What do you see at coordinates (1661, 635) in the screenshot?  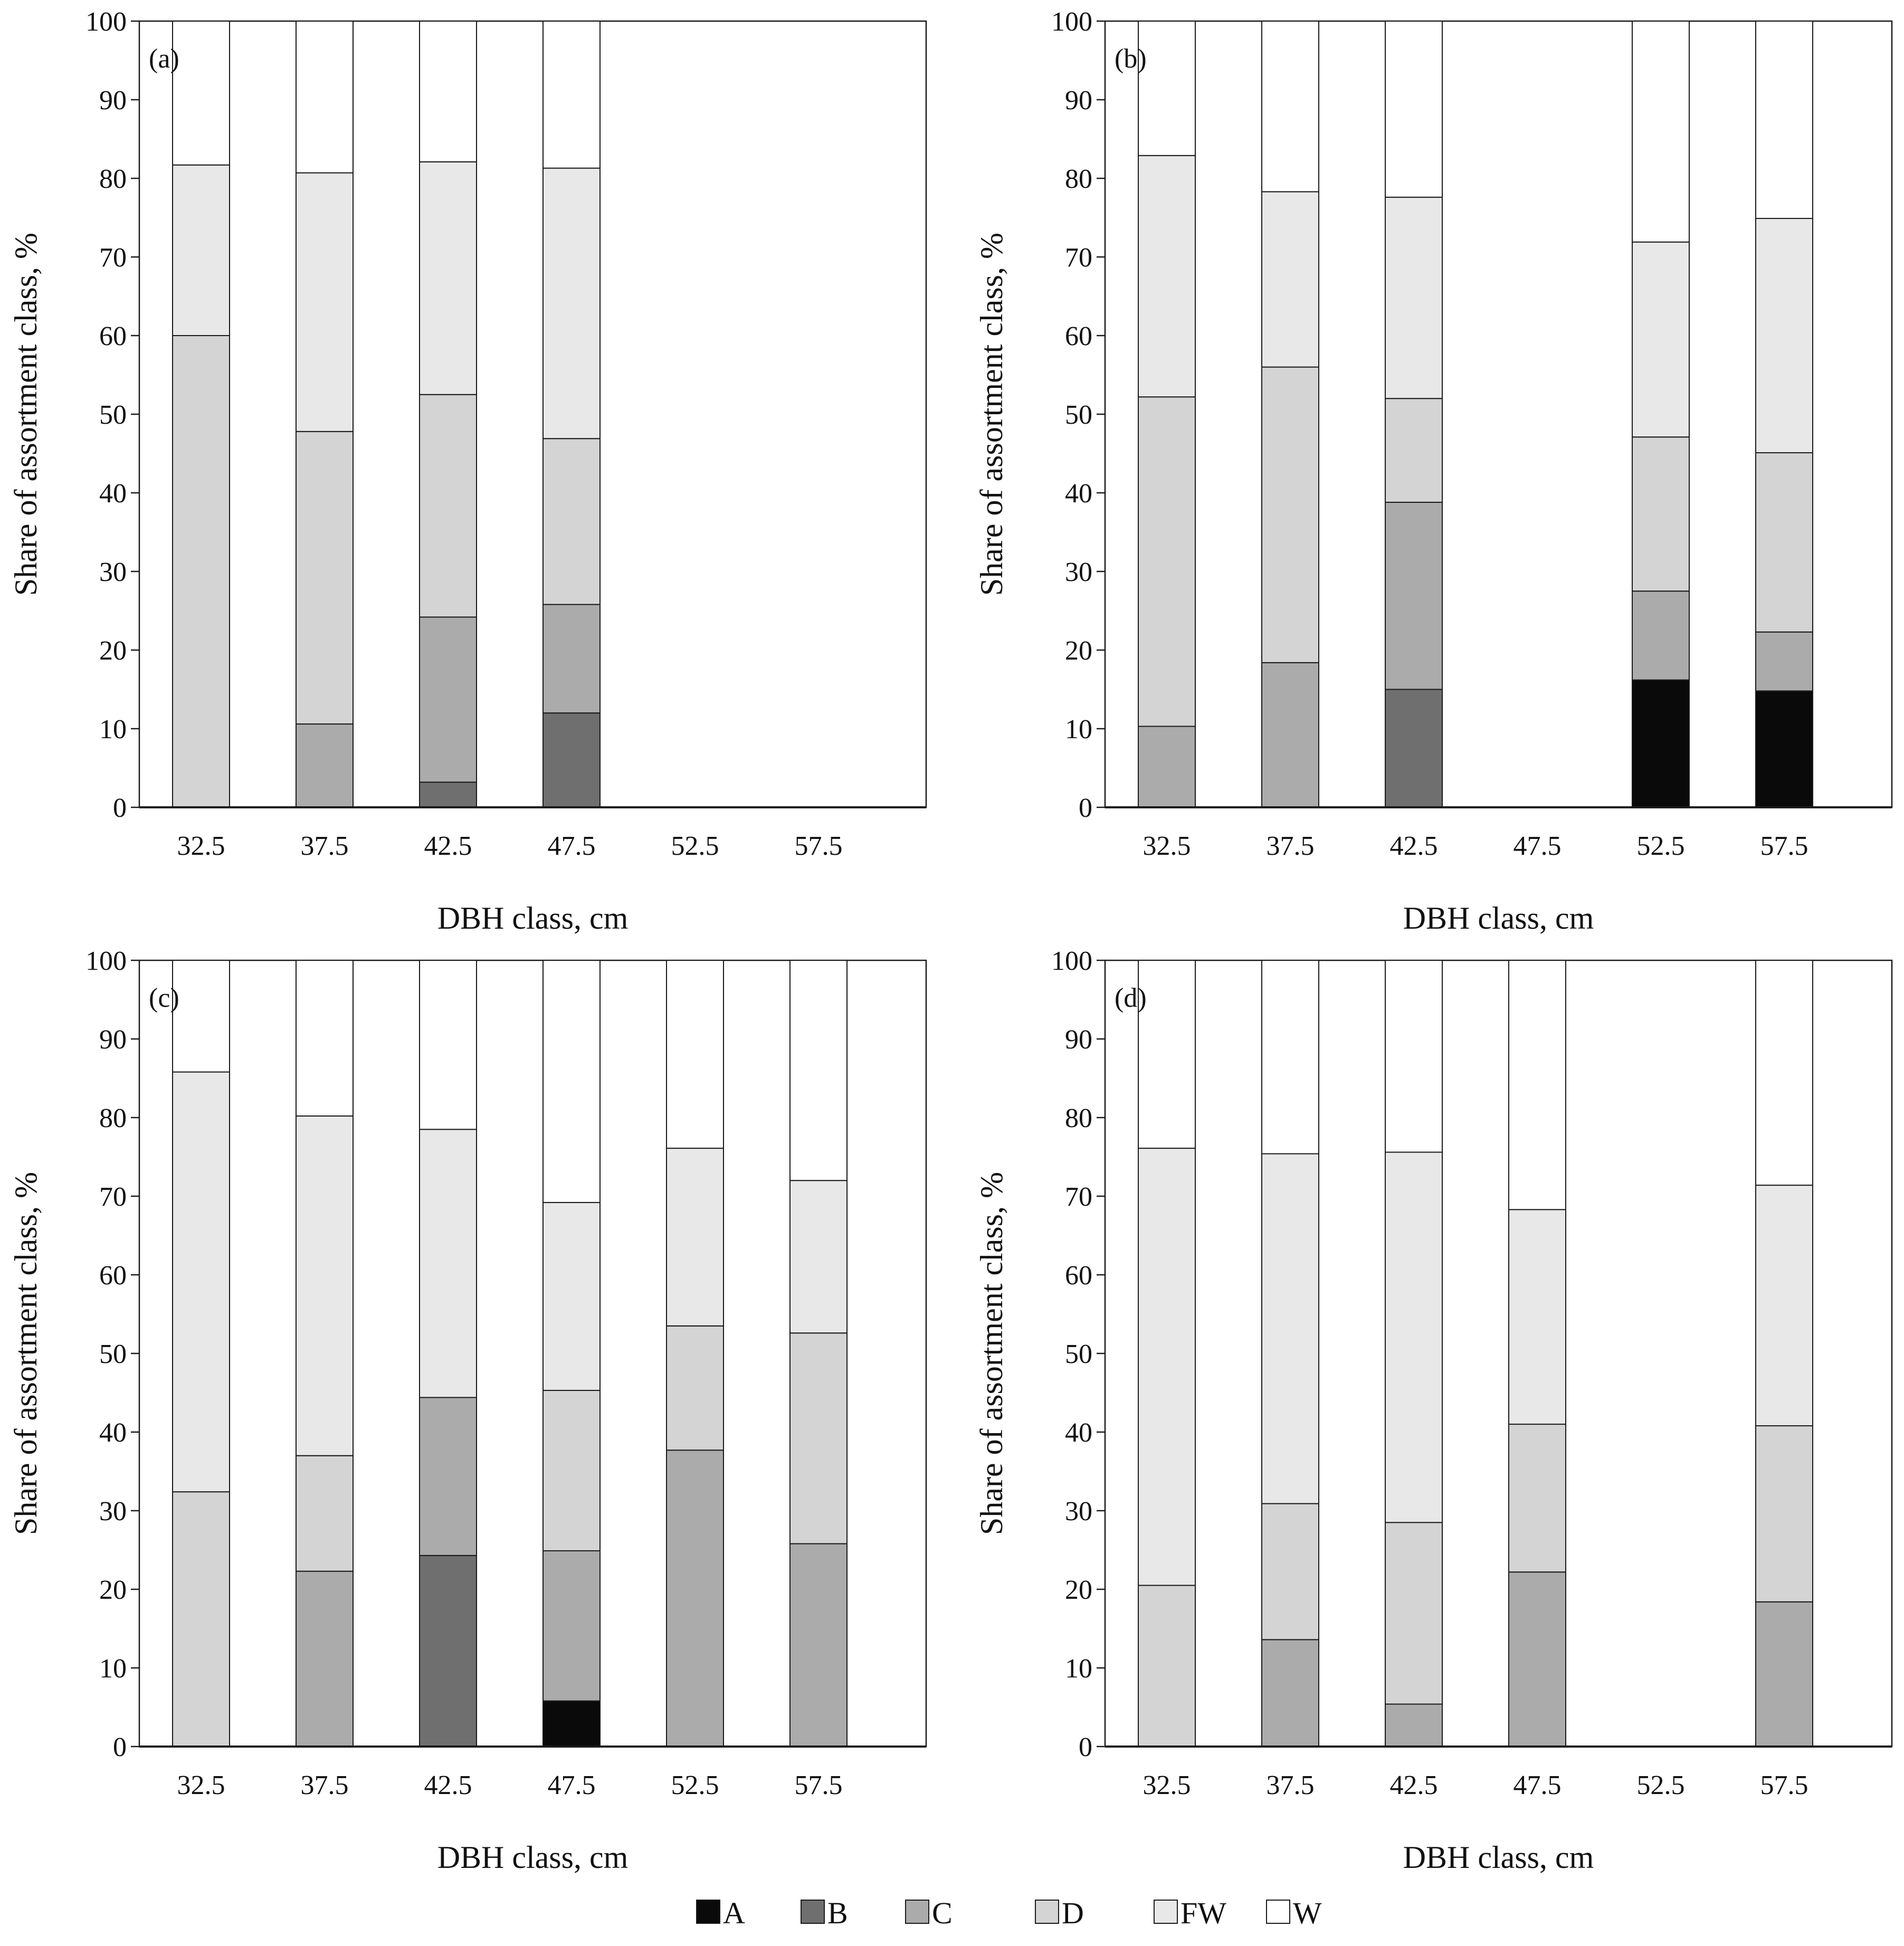 I see `bar-segment-c-52.5` at bounding box center [1661, 635].